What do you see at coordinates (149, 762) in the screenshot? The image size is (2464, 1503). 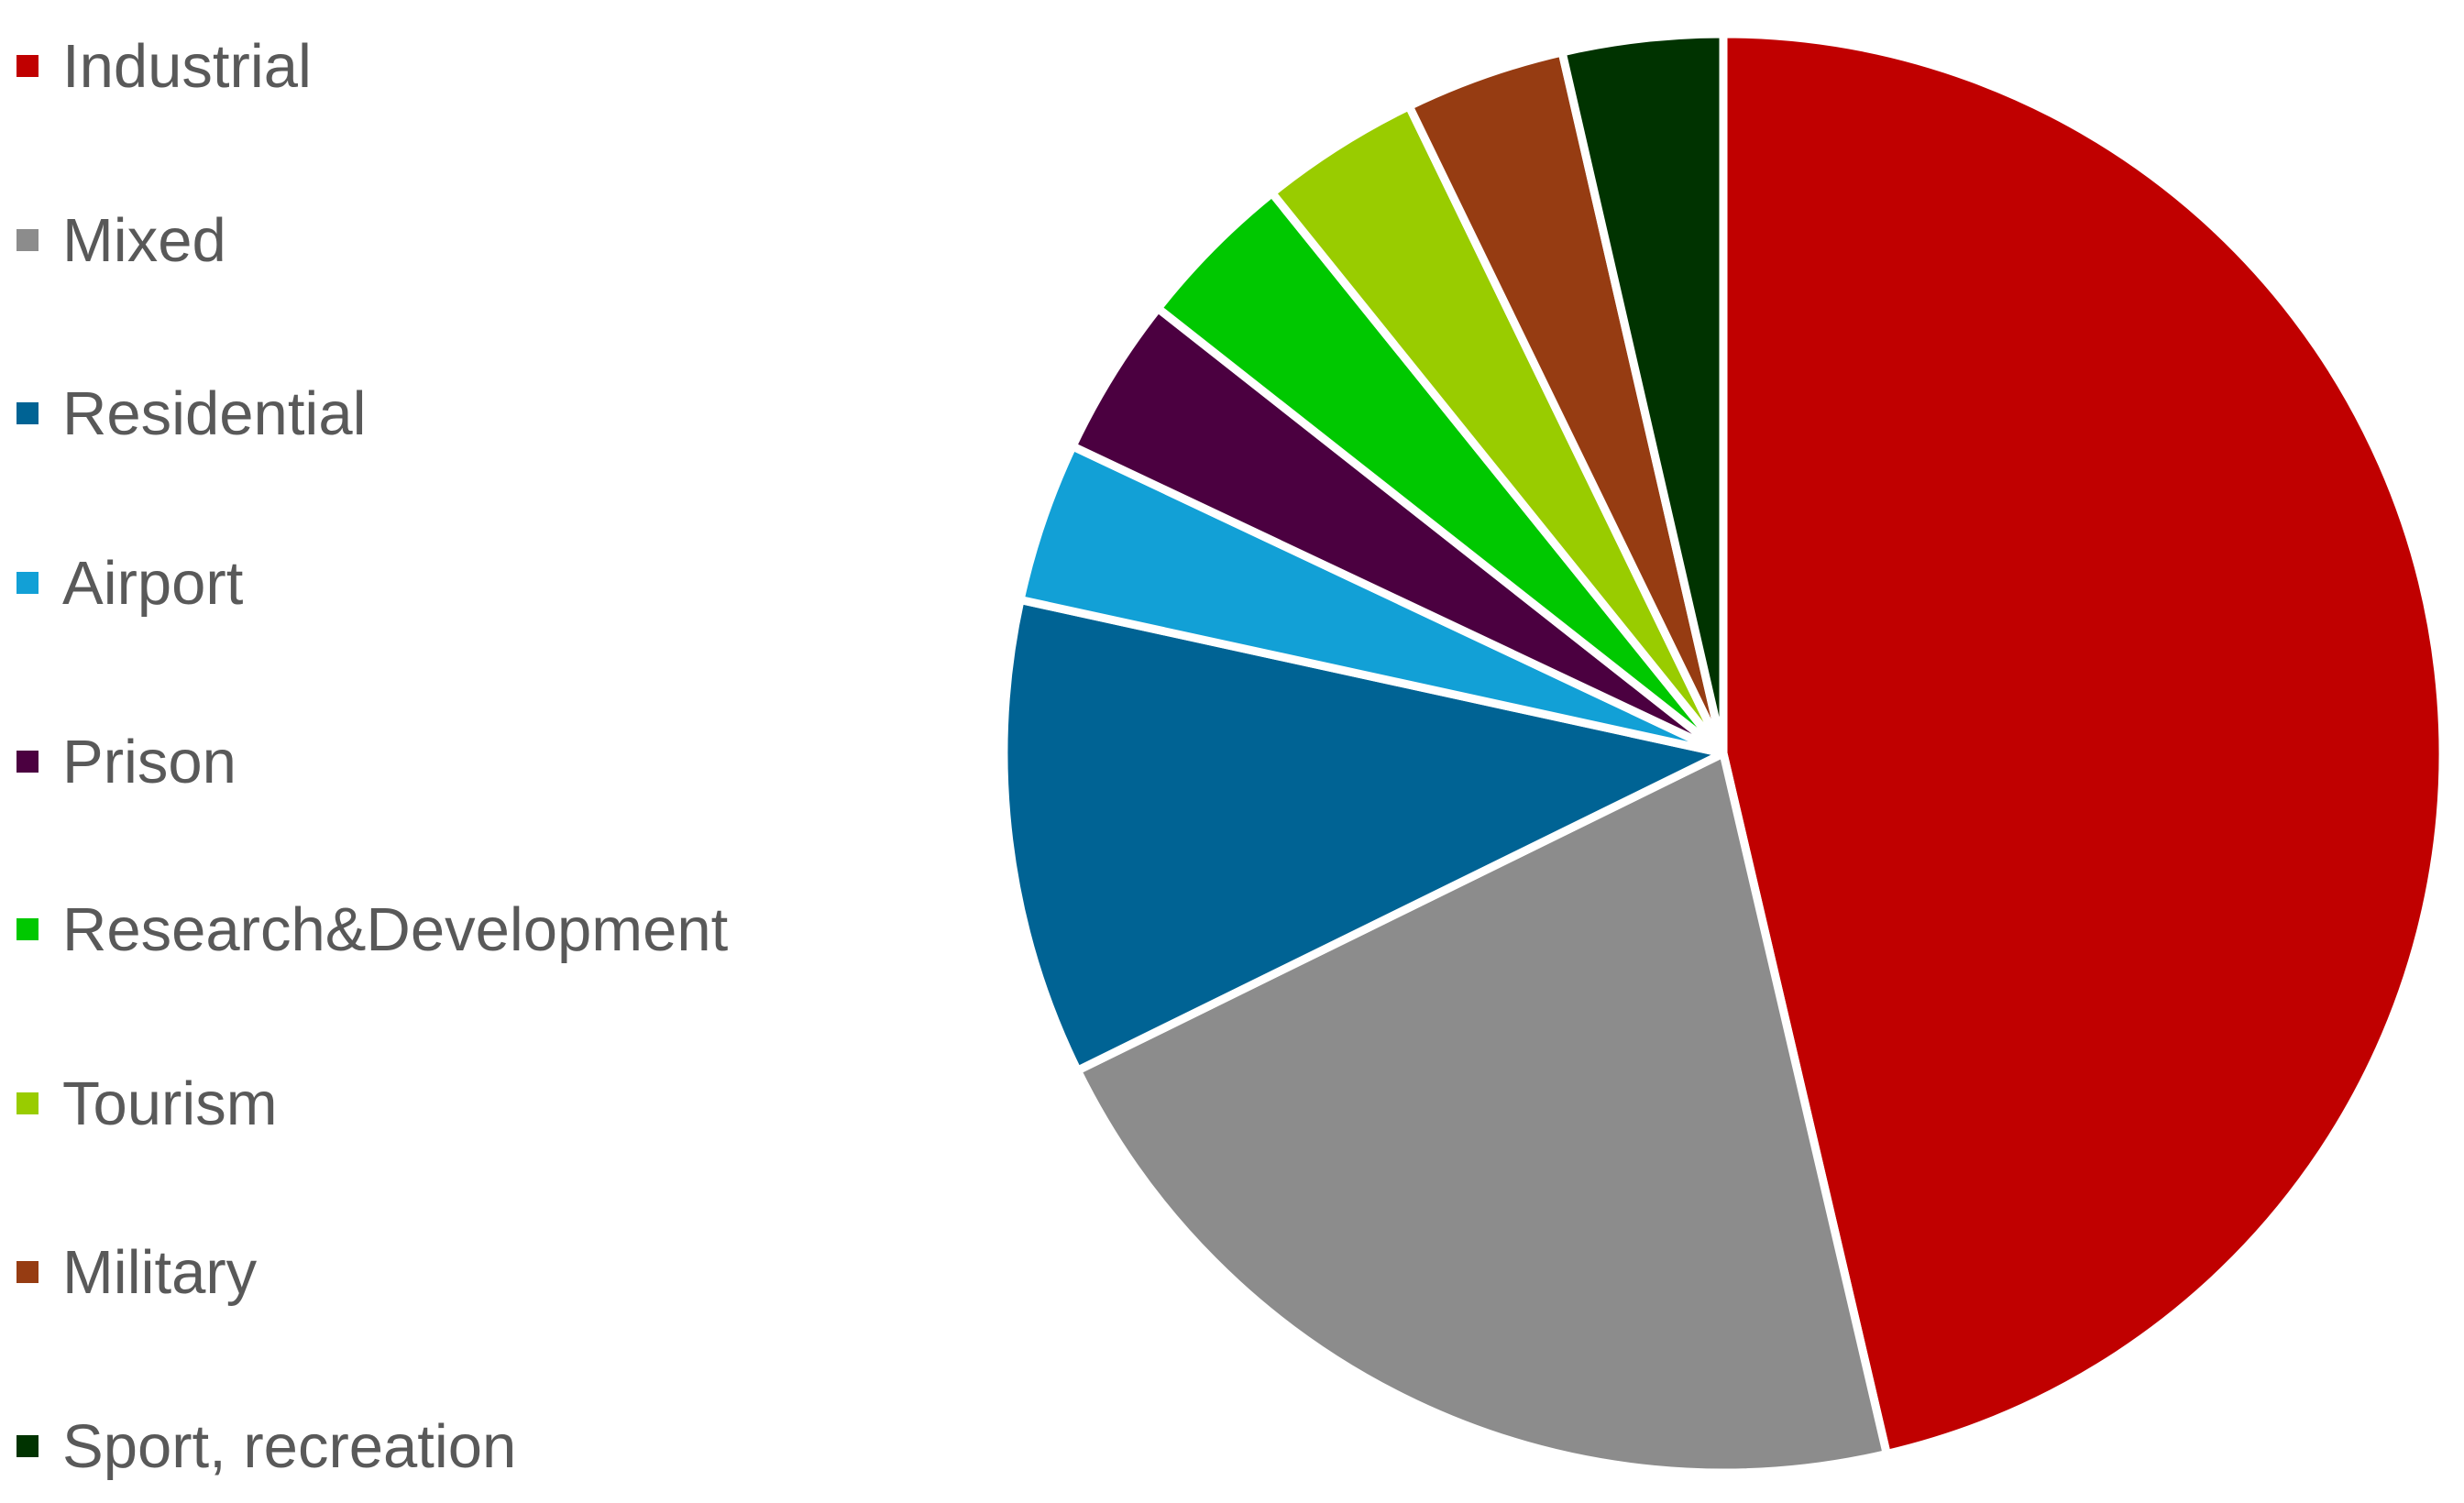 I see `legend-label: Prison` at bounding box center [149, 762].